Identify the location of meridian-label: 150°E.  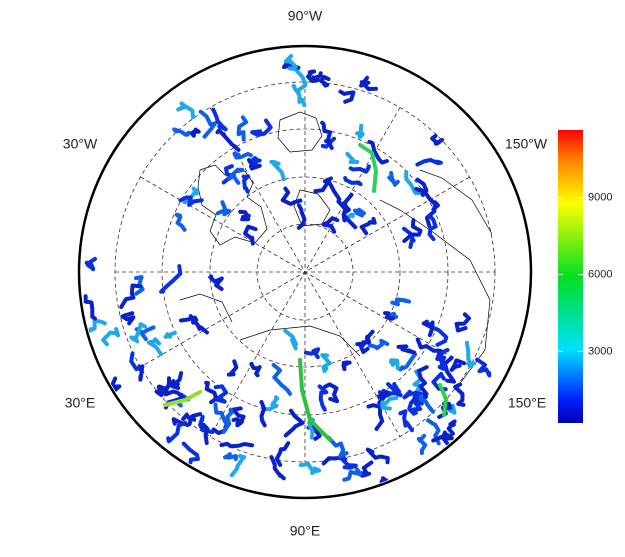
(527, 403).